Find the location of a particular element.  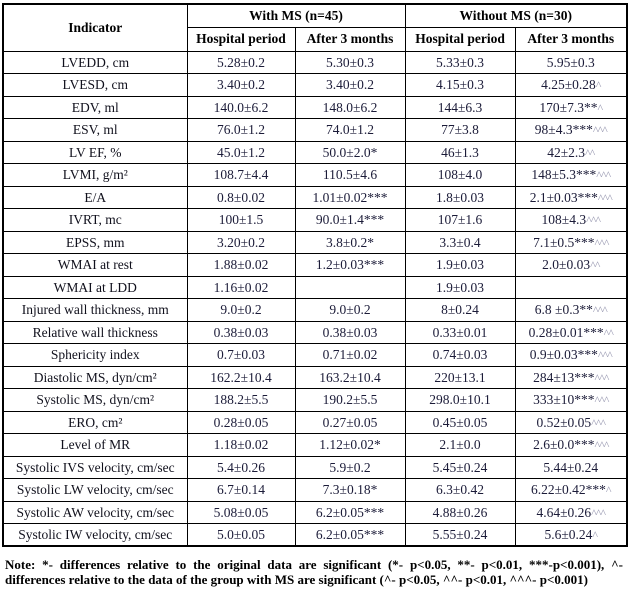

indicator-cell: ERO, cm² is located at coordinates (95, 422).